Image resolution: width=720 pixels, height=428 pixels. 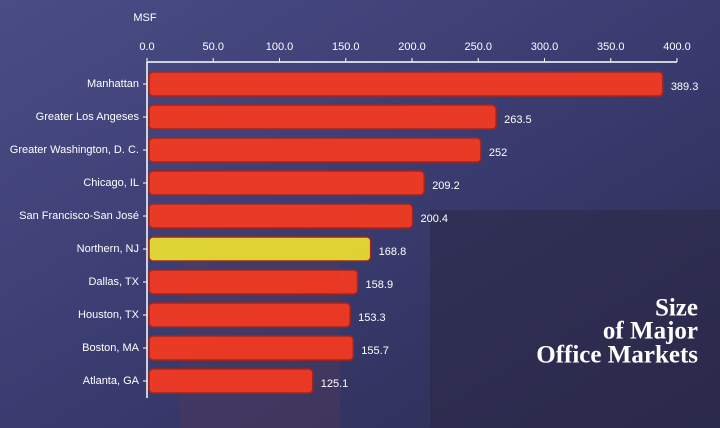 I want to click on x-tick-label: 0.0, so click(x=146, y=47).